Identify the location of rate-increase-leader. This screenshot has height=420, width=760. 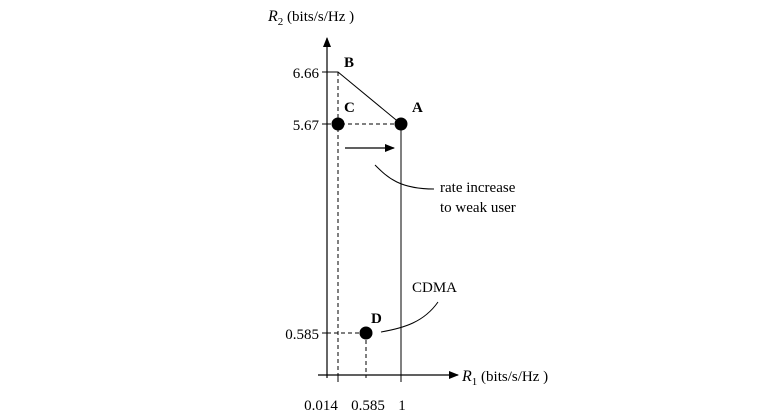
(404, 177).